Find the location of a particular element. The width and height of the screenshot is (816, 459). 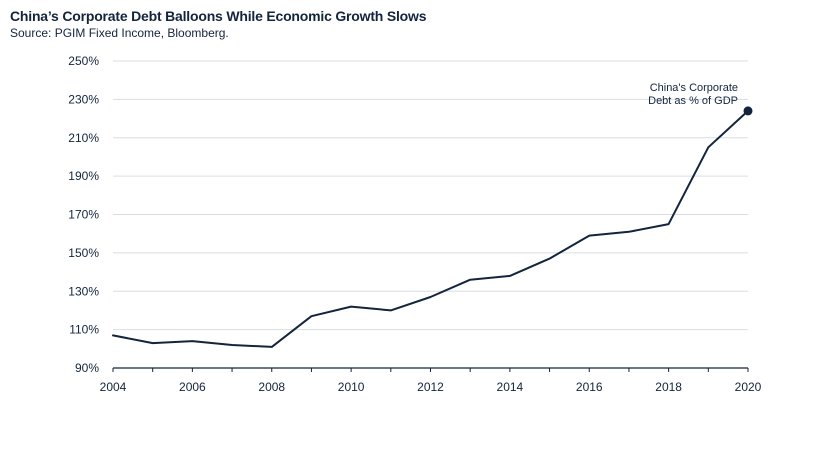

x-tick-label: 2016 is located at coordinates (589, 387).